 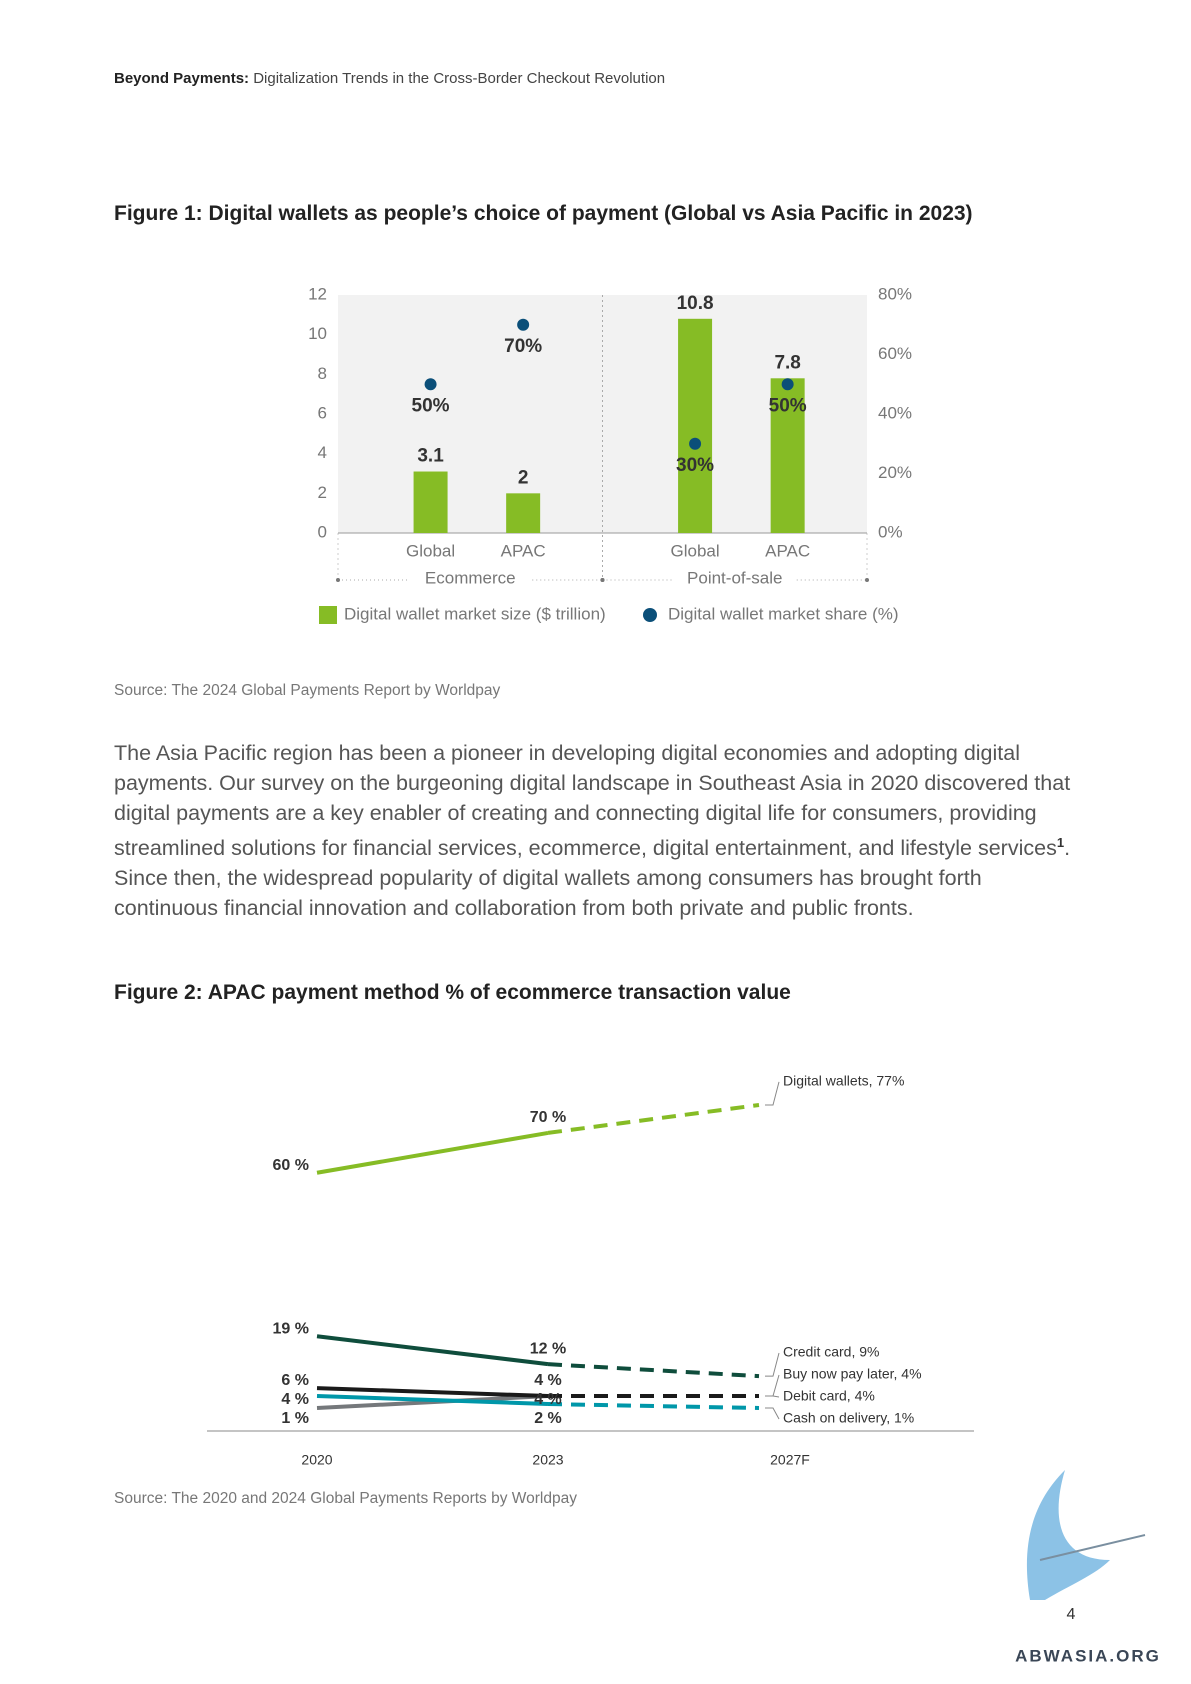 What do you see at coordinates (317, 293) in the screenshot?
I see `y-tick-label: 12` at bounding box center [317, 293].